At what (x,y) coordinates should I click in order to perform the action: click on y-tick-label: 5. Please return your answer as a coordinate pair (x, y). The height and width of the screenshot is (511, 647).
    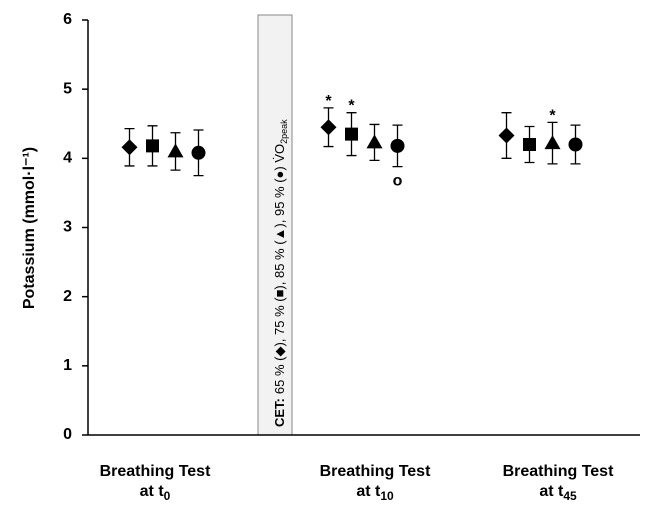
    Looking at the image, I should click on (67, 88).